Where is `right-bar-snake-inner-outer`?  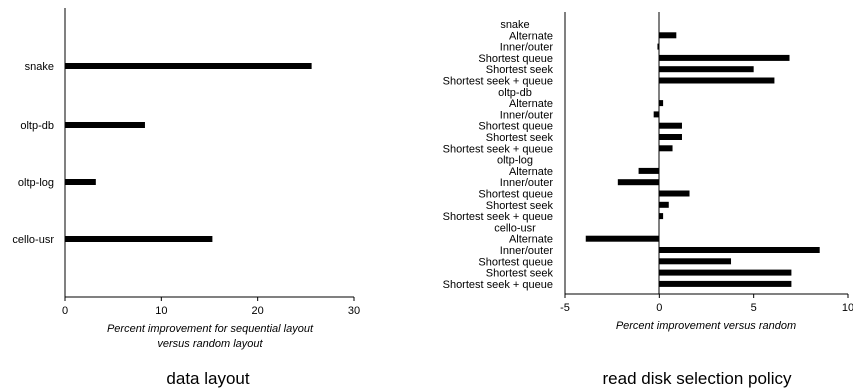
right-bar-snake-inner-outer is located at coordinates (658, 46).